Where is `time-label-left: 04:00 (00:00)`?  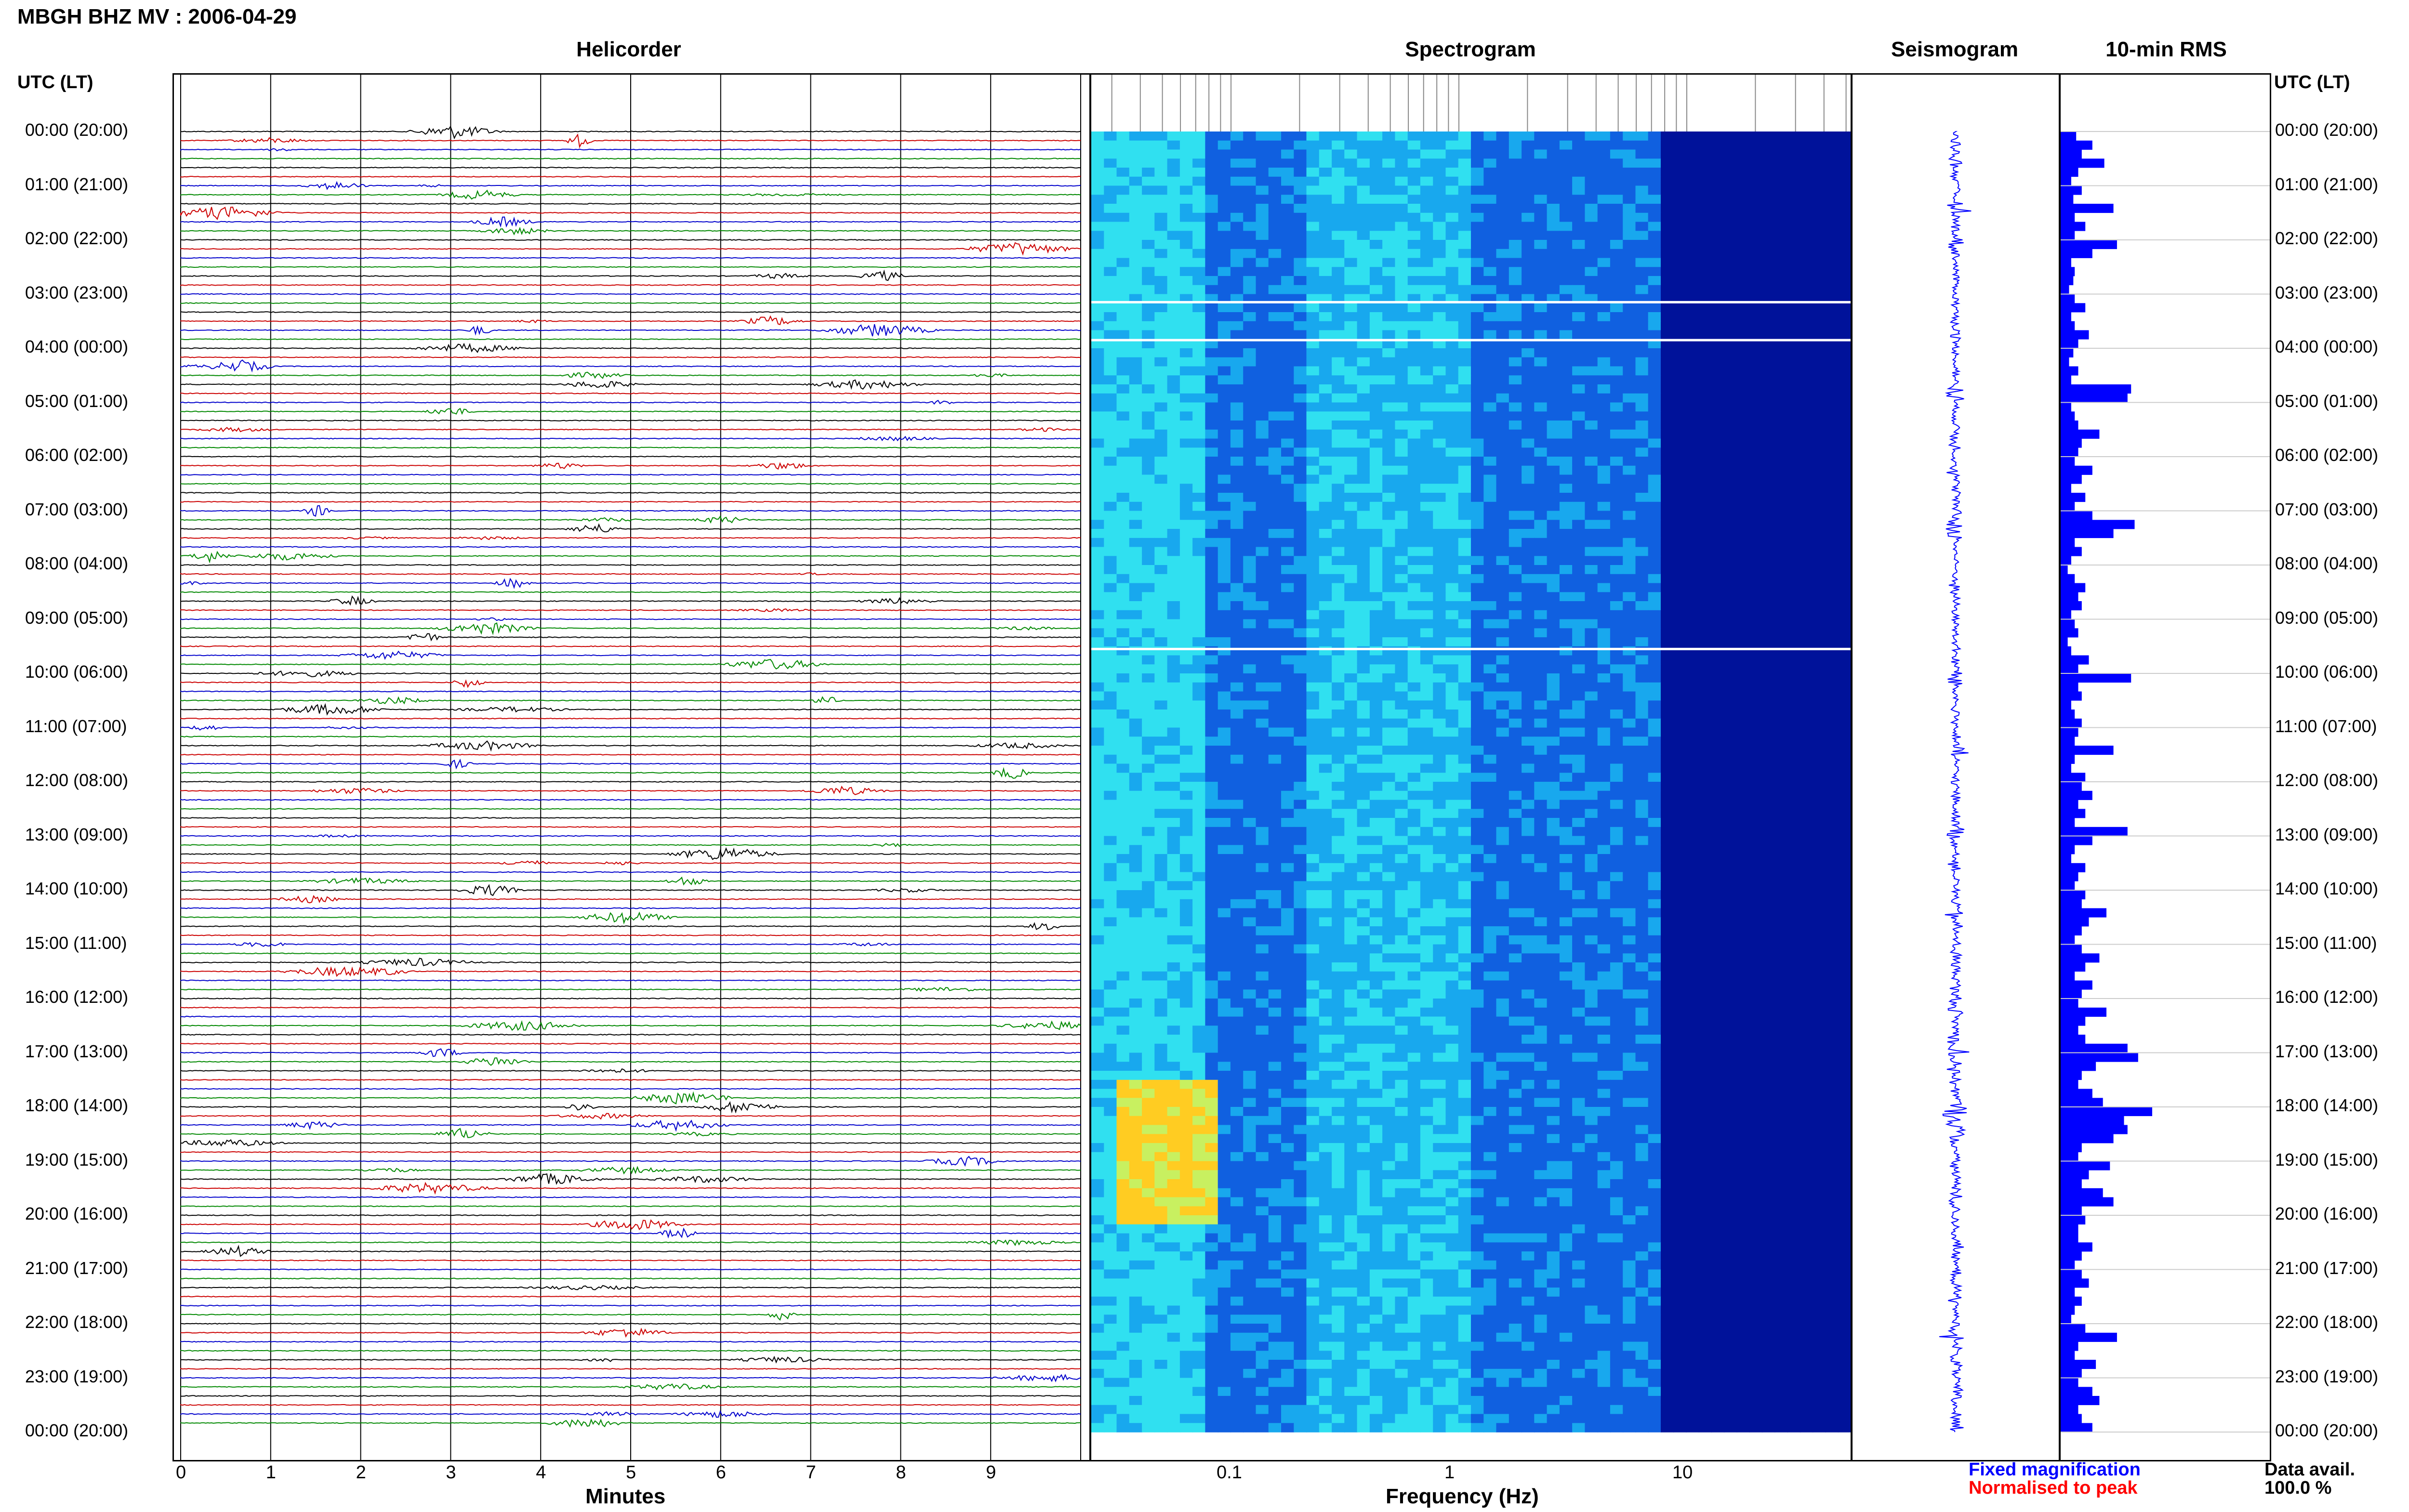
time-label-left: 04:00 (00:00) is located at coordinates (77, 346).